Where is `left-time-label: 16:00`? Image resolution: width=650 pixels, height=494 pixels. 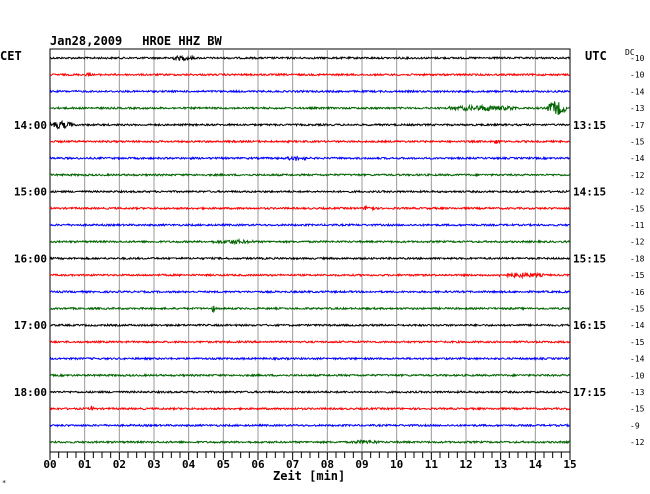 left-time-label: 16:00 is located at coordinates (30, 258).